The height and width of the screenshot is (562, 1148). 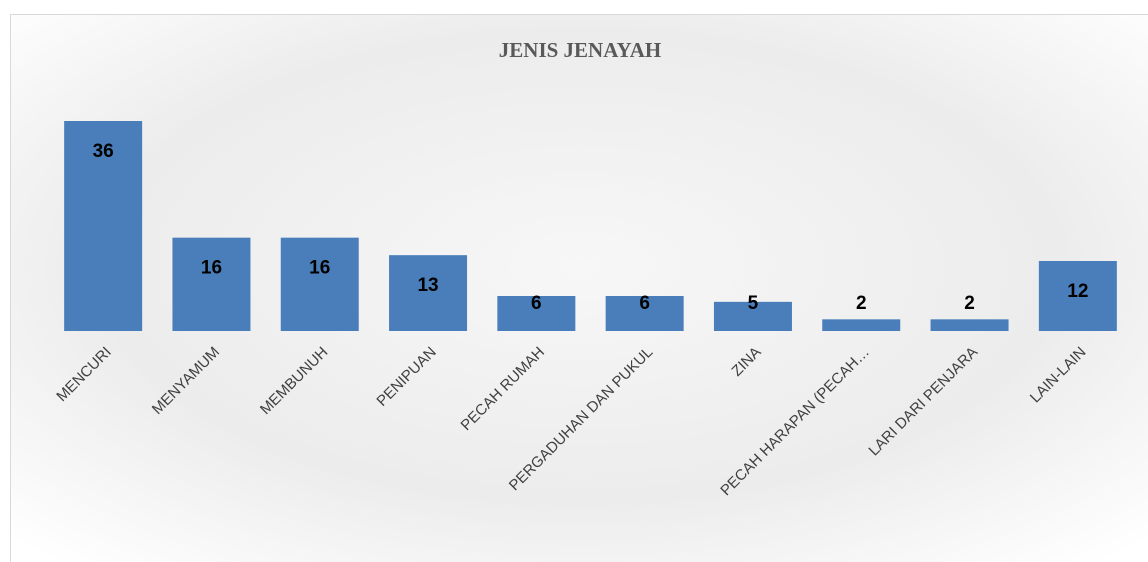 What do you see at coordinates (753, 303) in the screenshot?
I see `data-label: 5` at bounding box center [753, 303].